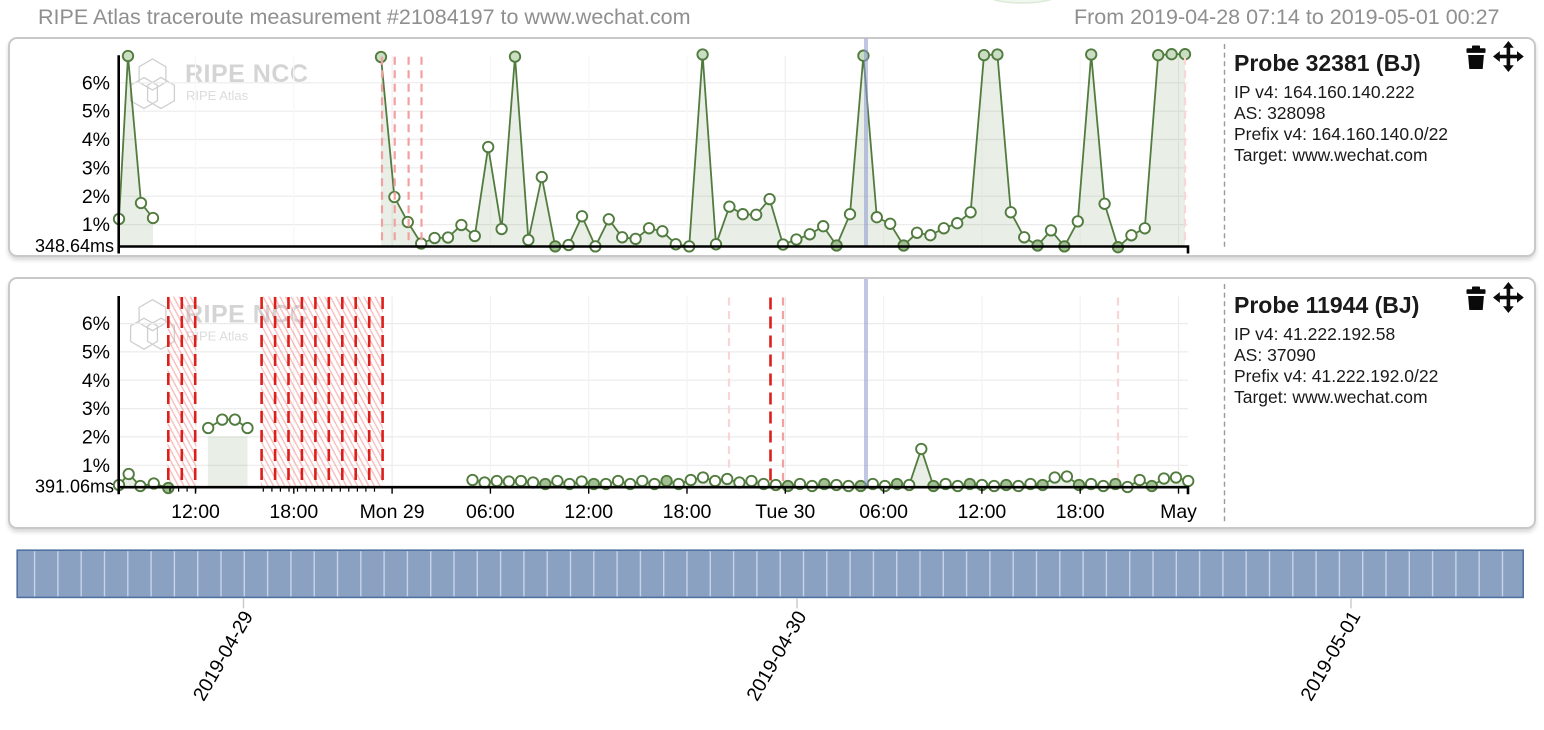  Describe the element at coordinates (392, 512) in the screenshot. I see `svg-text: Mon 29` at that location.